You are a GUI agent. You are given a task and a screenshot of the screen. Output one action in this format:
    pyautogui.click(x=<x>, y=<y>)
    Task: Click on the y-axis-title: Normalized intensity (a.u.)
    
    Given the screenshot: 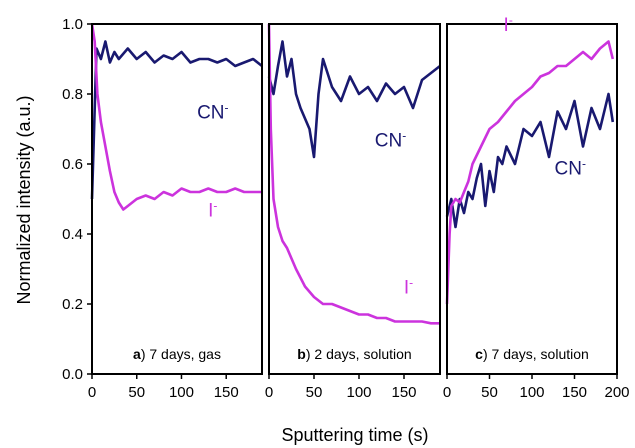 What is the action you would take?
    pyautogui.click(x=24, y=199)
    